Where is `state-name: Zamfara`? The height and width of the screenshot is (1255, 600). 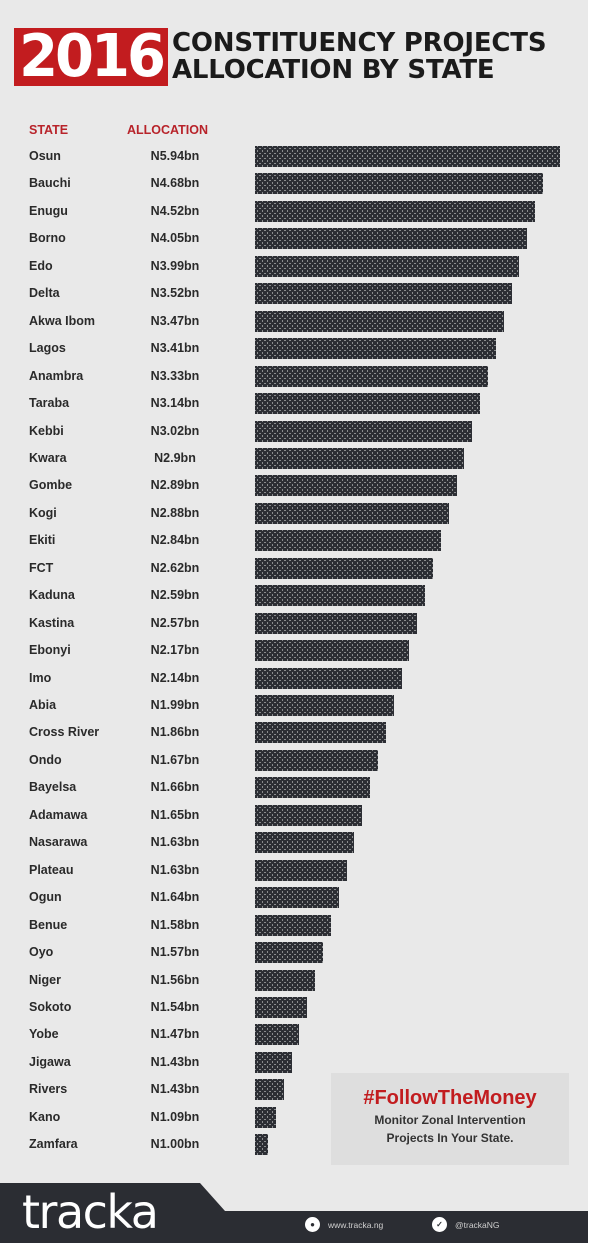 state-name: Zamfara is located at coordinates (53, 1144).